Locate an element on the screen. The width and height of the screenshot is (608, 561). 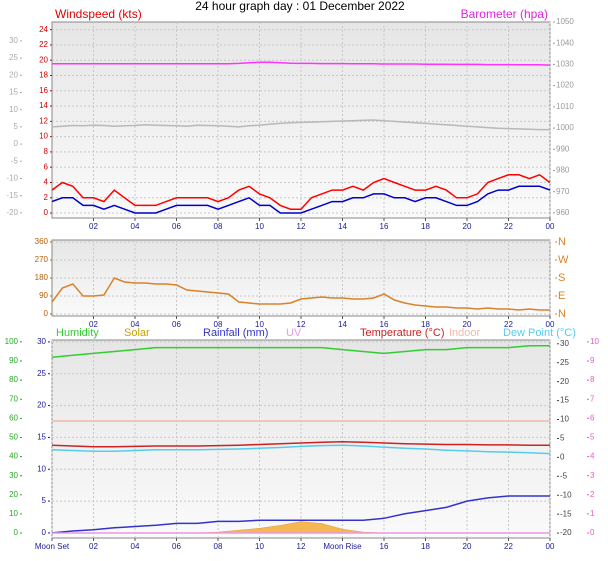
y2-tick-label: 0 is located at coordinates (44, 532).